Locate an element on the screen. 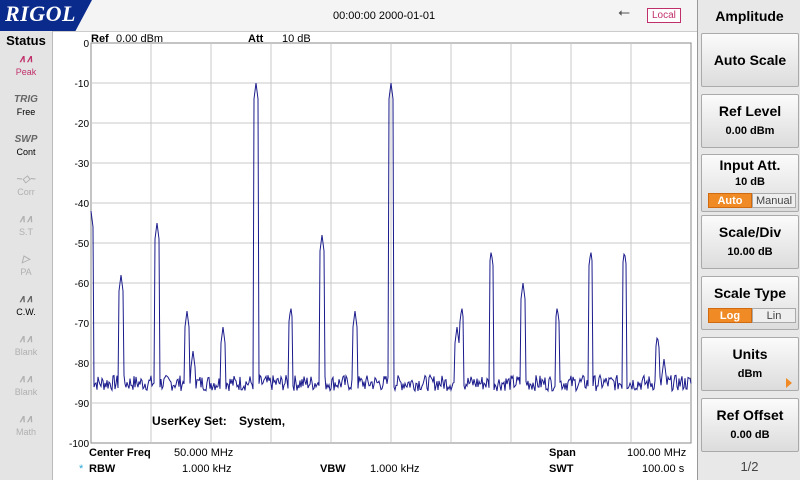  att-auto-option: Auto is located at coordinates (730, 200).